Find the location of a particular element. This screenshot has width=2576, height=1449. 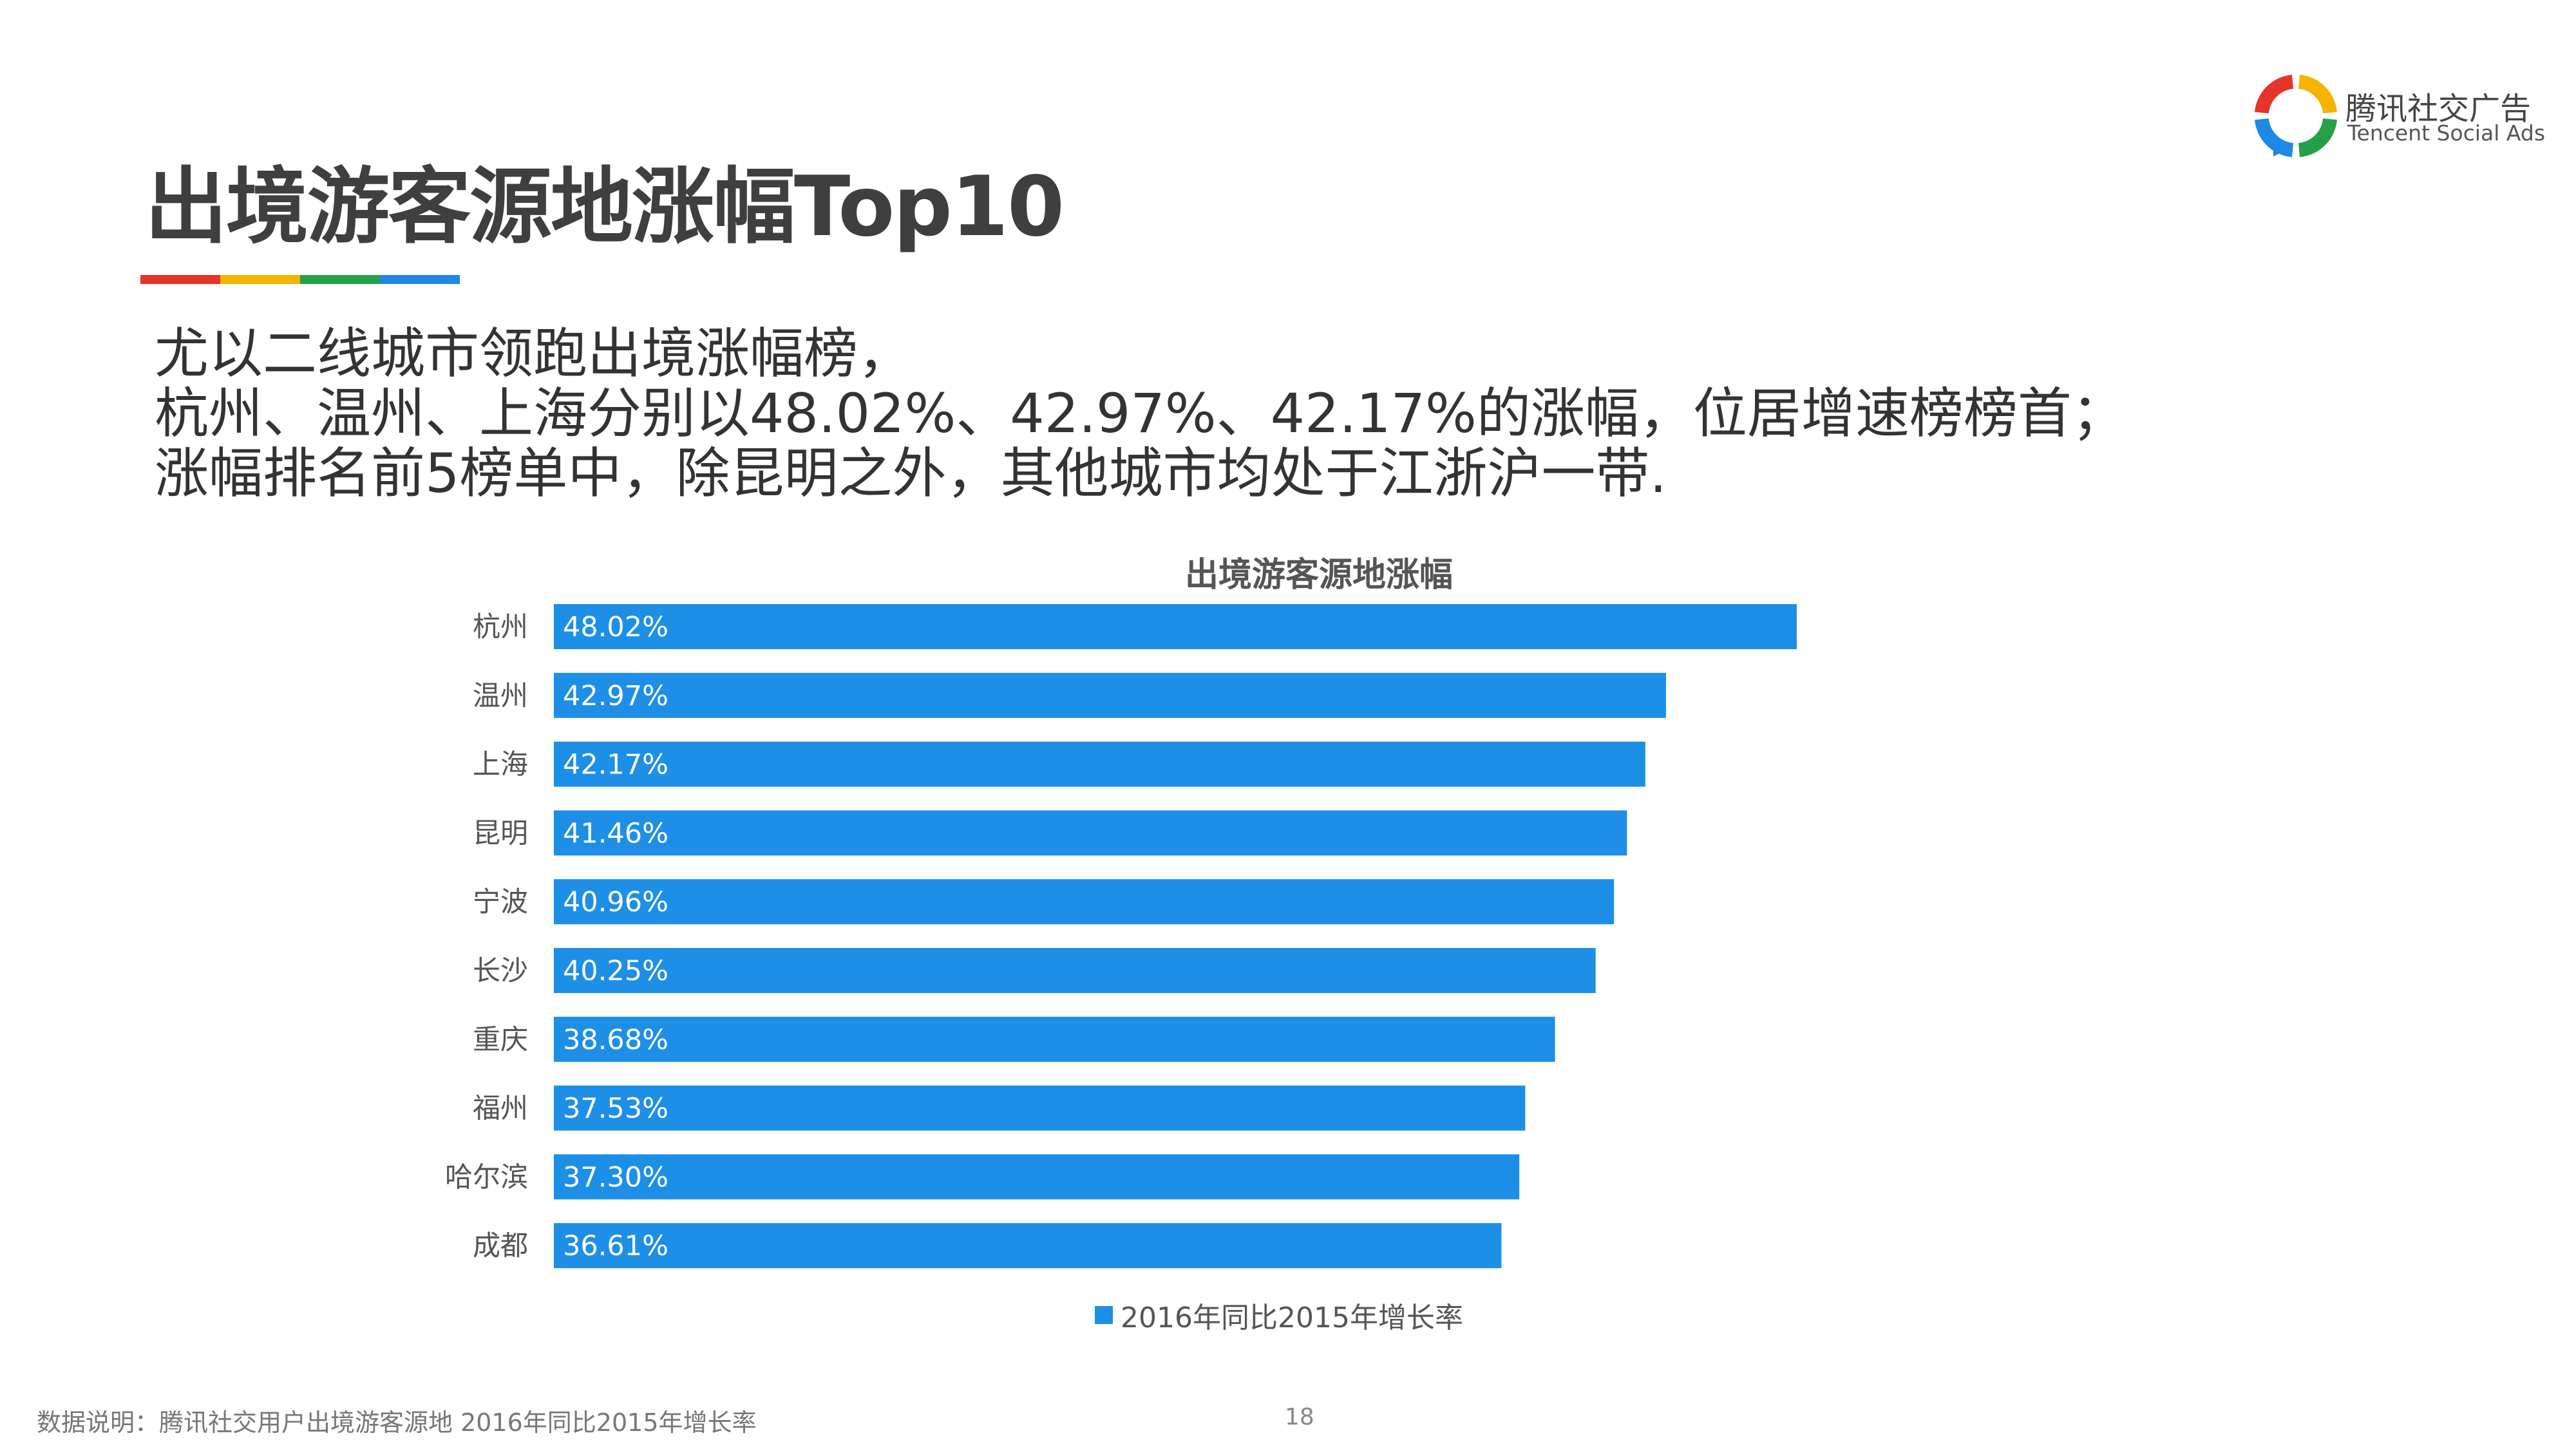

title-underline is located at coordinates (300, 279).